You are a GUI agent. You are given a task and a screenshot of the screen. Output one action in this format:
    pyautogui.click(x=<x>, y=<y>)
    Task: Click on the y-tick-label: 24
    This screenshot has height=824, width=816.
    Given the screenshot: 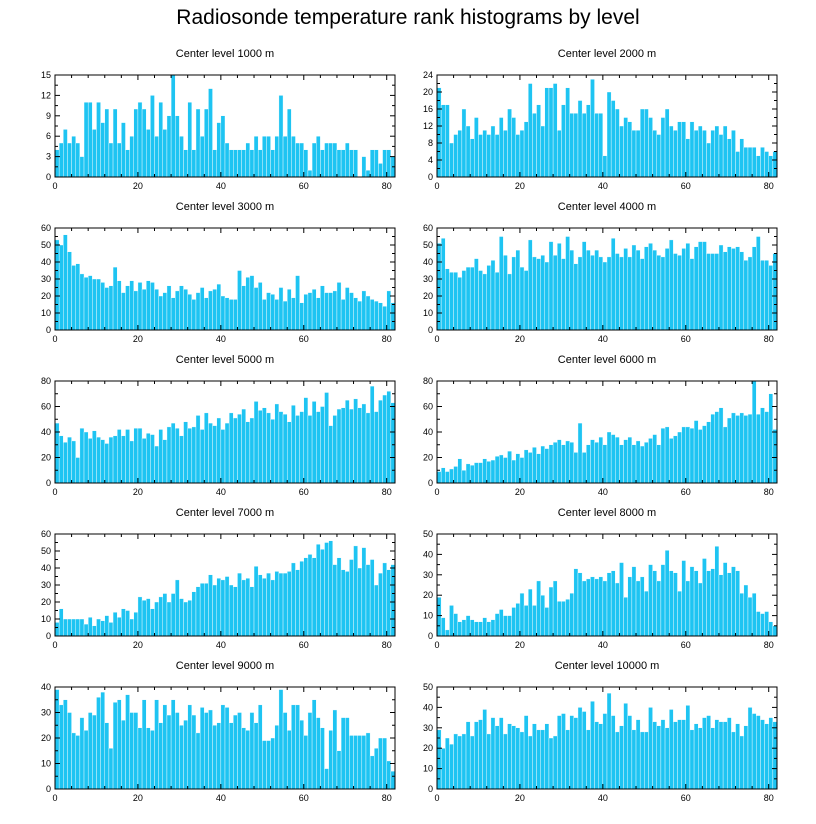 What is the action you would take?
    pyautogui.click(x=428, y=75)
    